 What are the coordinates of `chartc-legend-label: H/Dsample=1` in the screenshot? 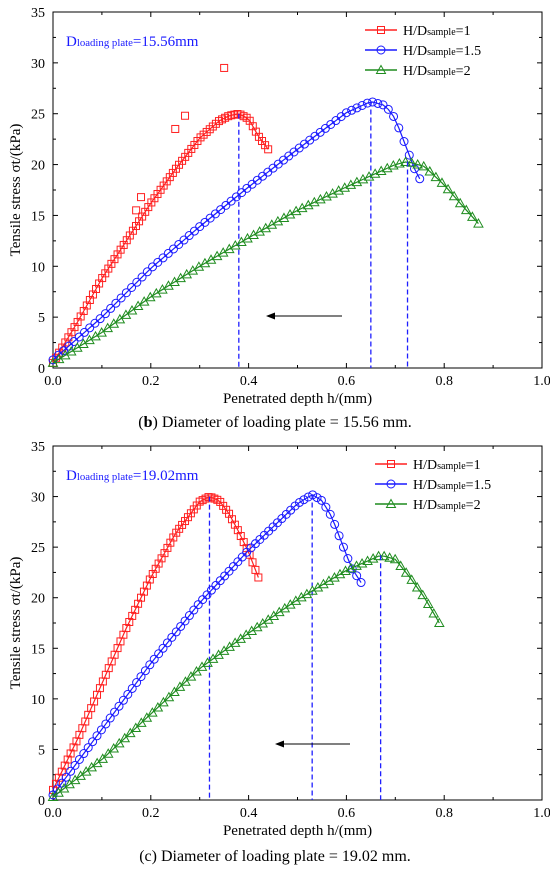 It's located at (447, 465).